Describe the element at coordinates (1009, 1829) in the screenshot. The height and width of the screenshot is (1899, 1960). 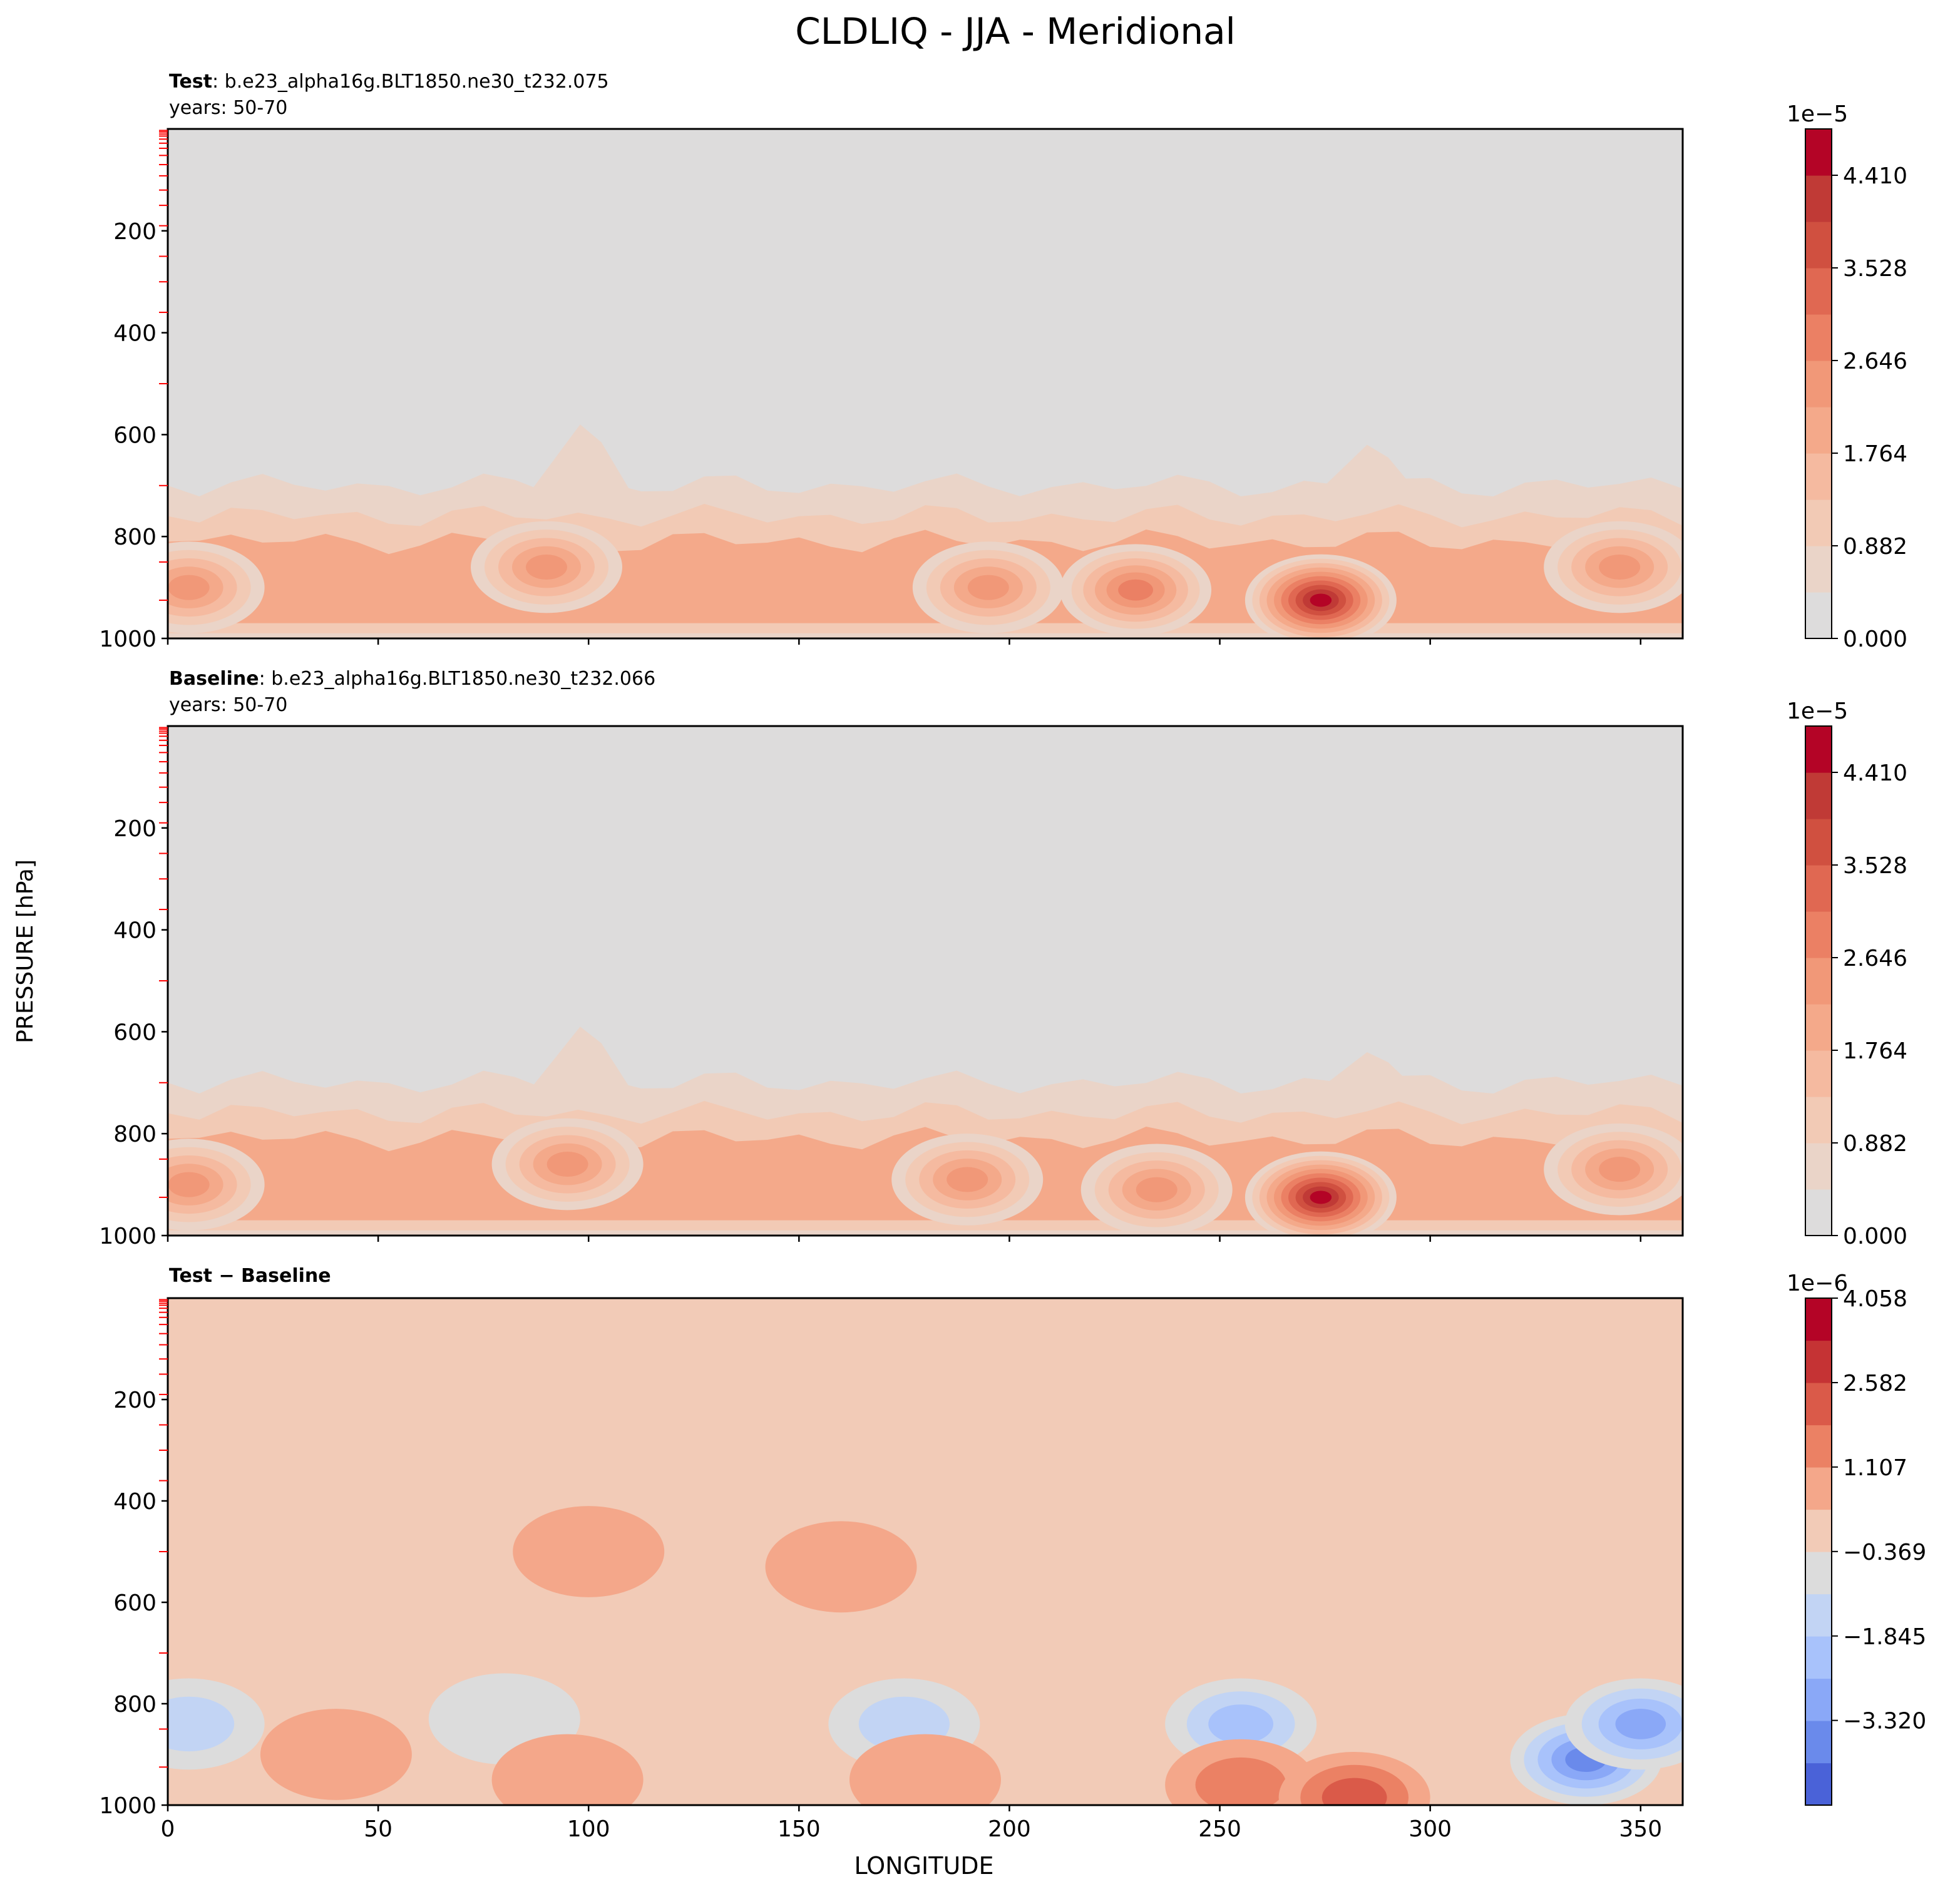
I see `x-tick-label: 200` at that location.